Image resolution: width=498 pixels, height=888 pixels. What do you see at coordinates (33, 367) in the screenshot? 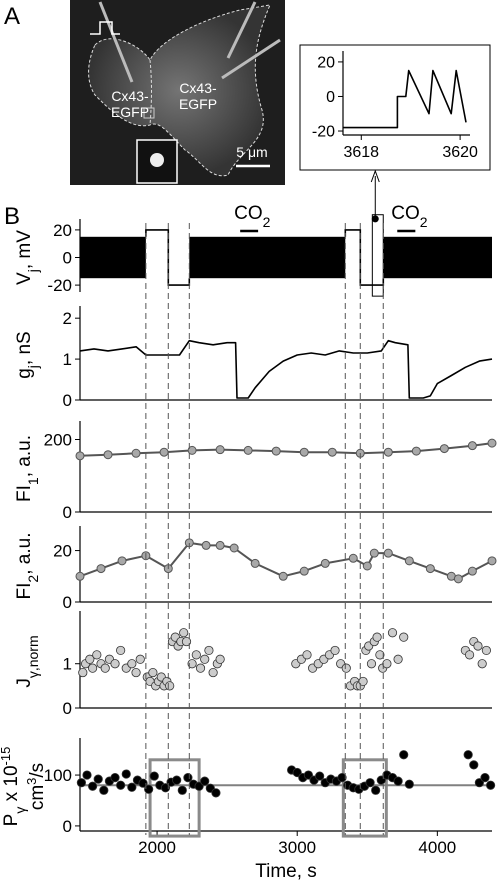
I see `y-axis-label-part: j` at bounding box center [33, 367].